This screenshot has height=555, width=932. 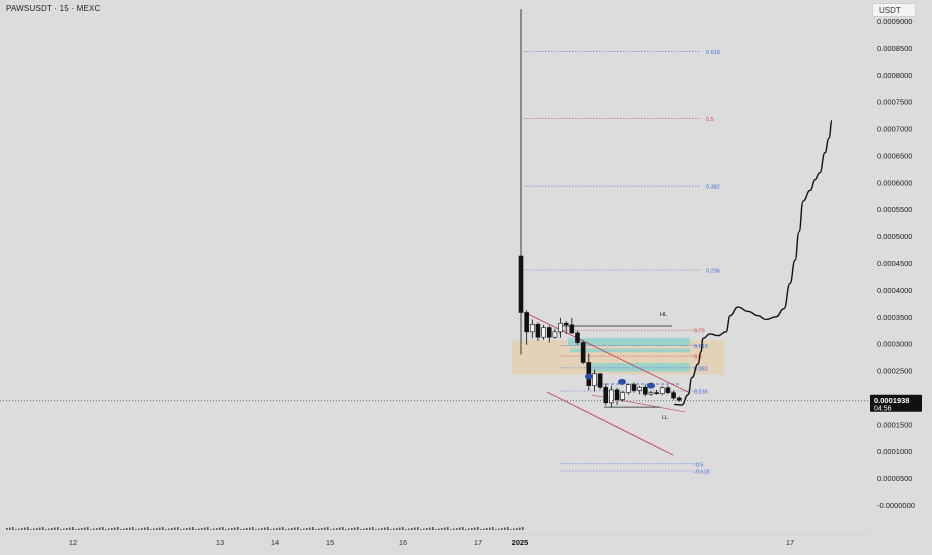 I want to click on y-tick-label: 0.0001500, so click(x=894, y=424).